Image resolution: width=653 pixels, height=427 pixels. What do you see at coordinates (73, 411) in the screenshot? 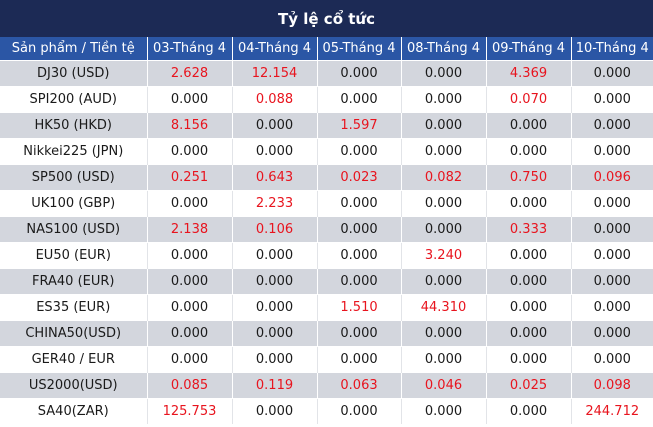
I see `product-cell: SA40(ZAR)` at bounding box center [73, 411].